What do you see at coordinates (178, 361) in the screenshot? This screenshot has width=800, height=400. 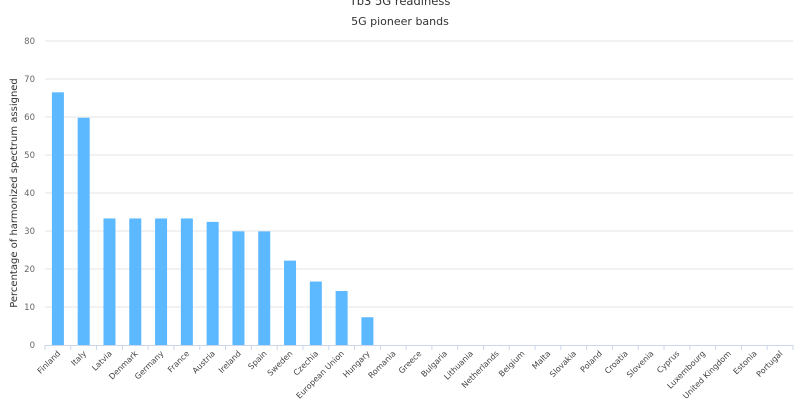 I see `x-tick-label: France` at bounding box center [178, 361].